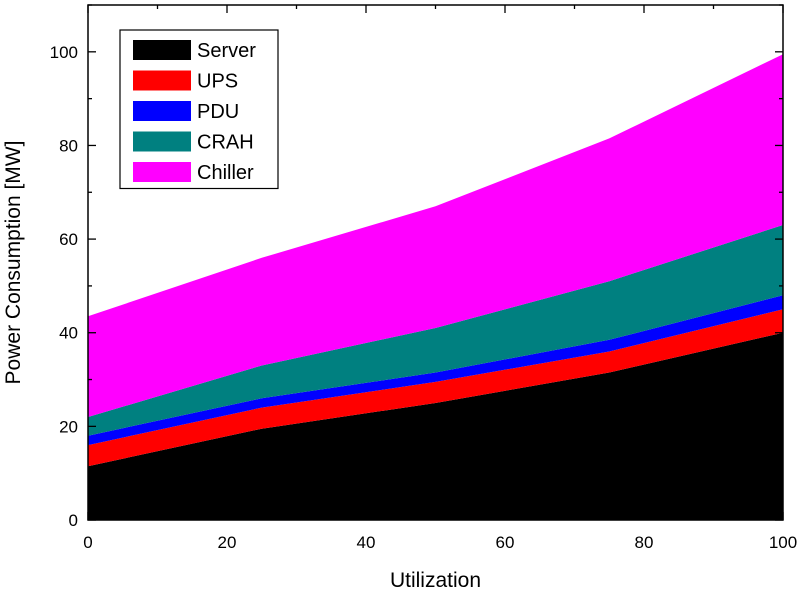 Image resolution: width=800 pixels, height=595 pixels. I want to click on legend-swatch-chiller, so click(162, 172).